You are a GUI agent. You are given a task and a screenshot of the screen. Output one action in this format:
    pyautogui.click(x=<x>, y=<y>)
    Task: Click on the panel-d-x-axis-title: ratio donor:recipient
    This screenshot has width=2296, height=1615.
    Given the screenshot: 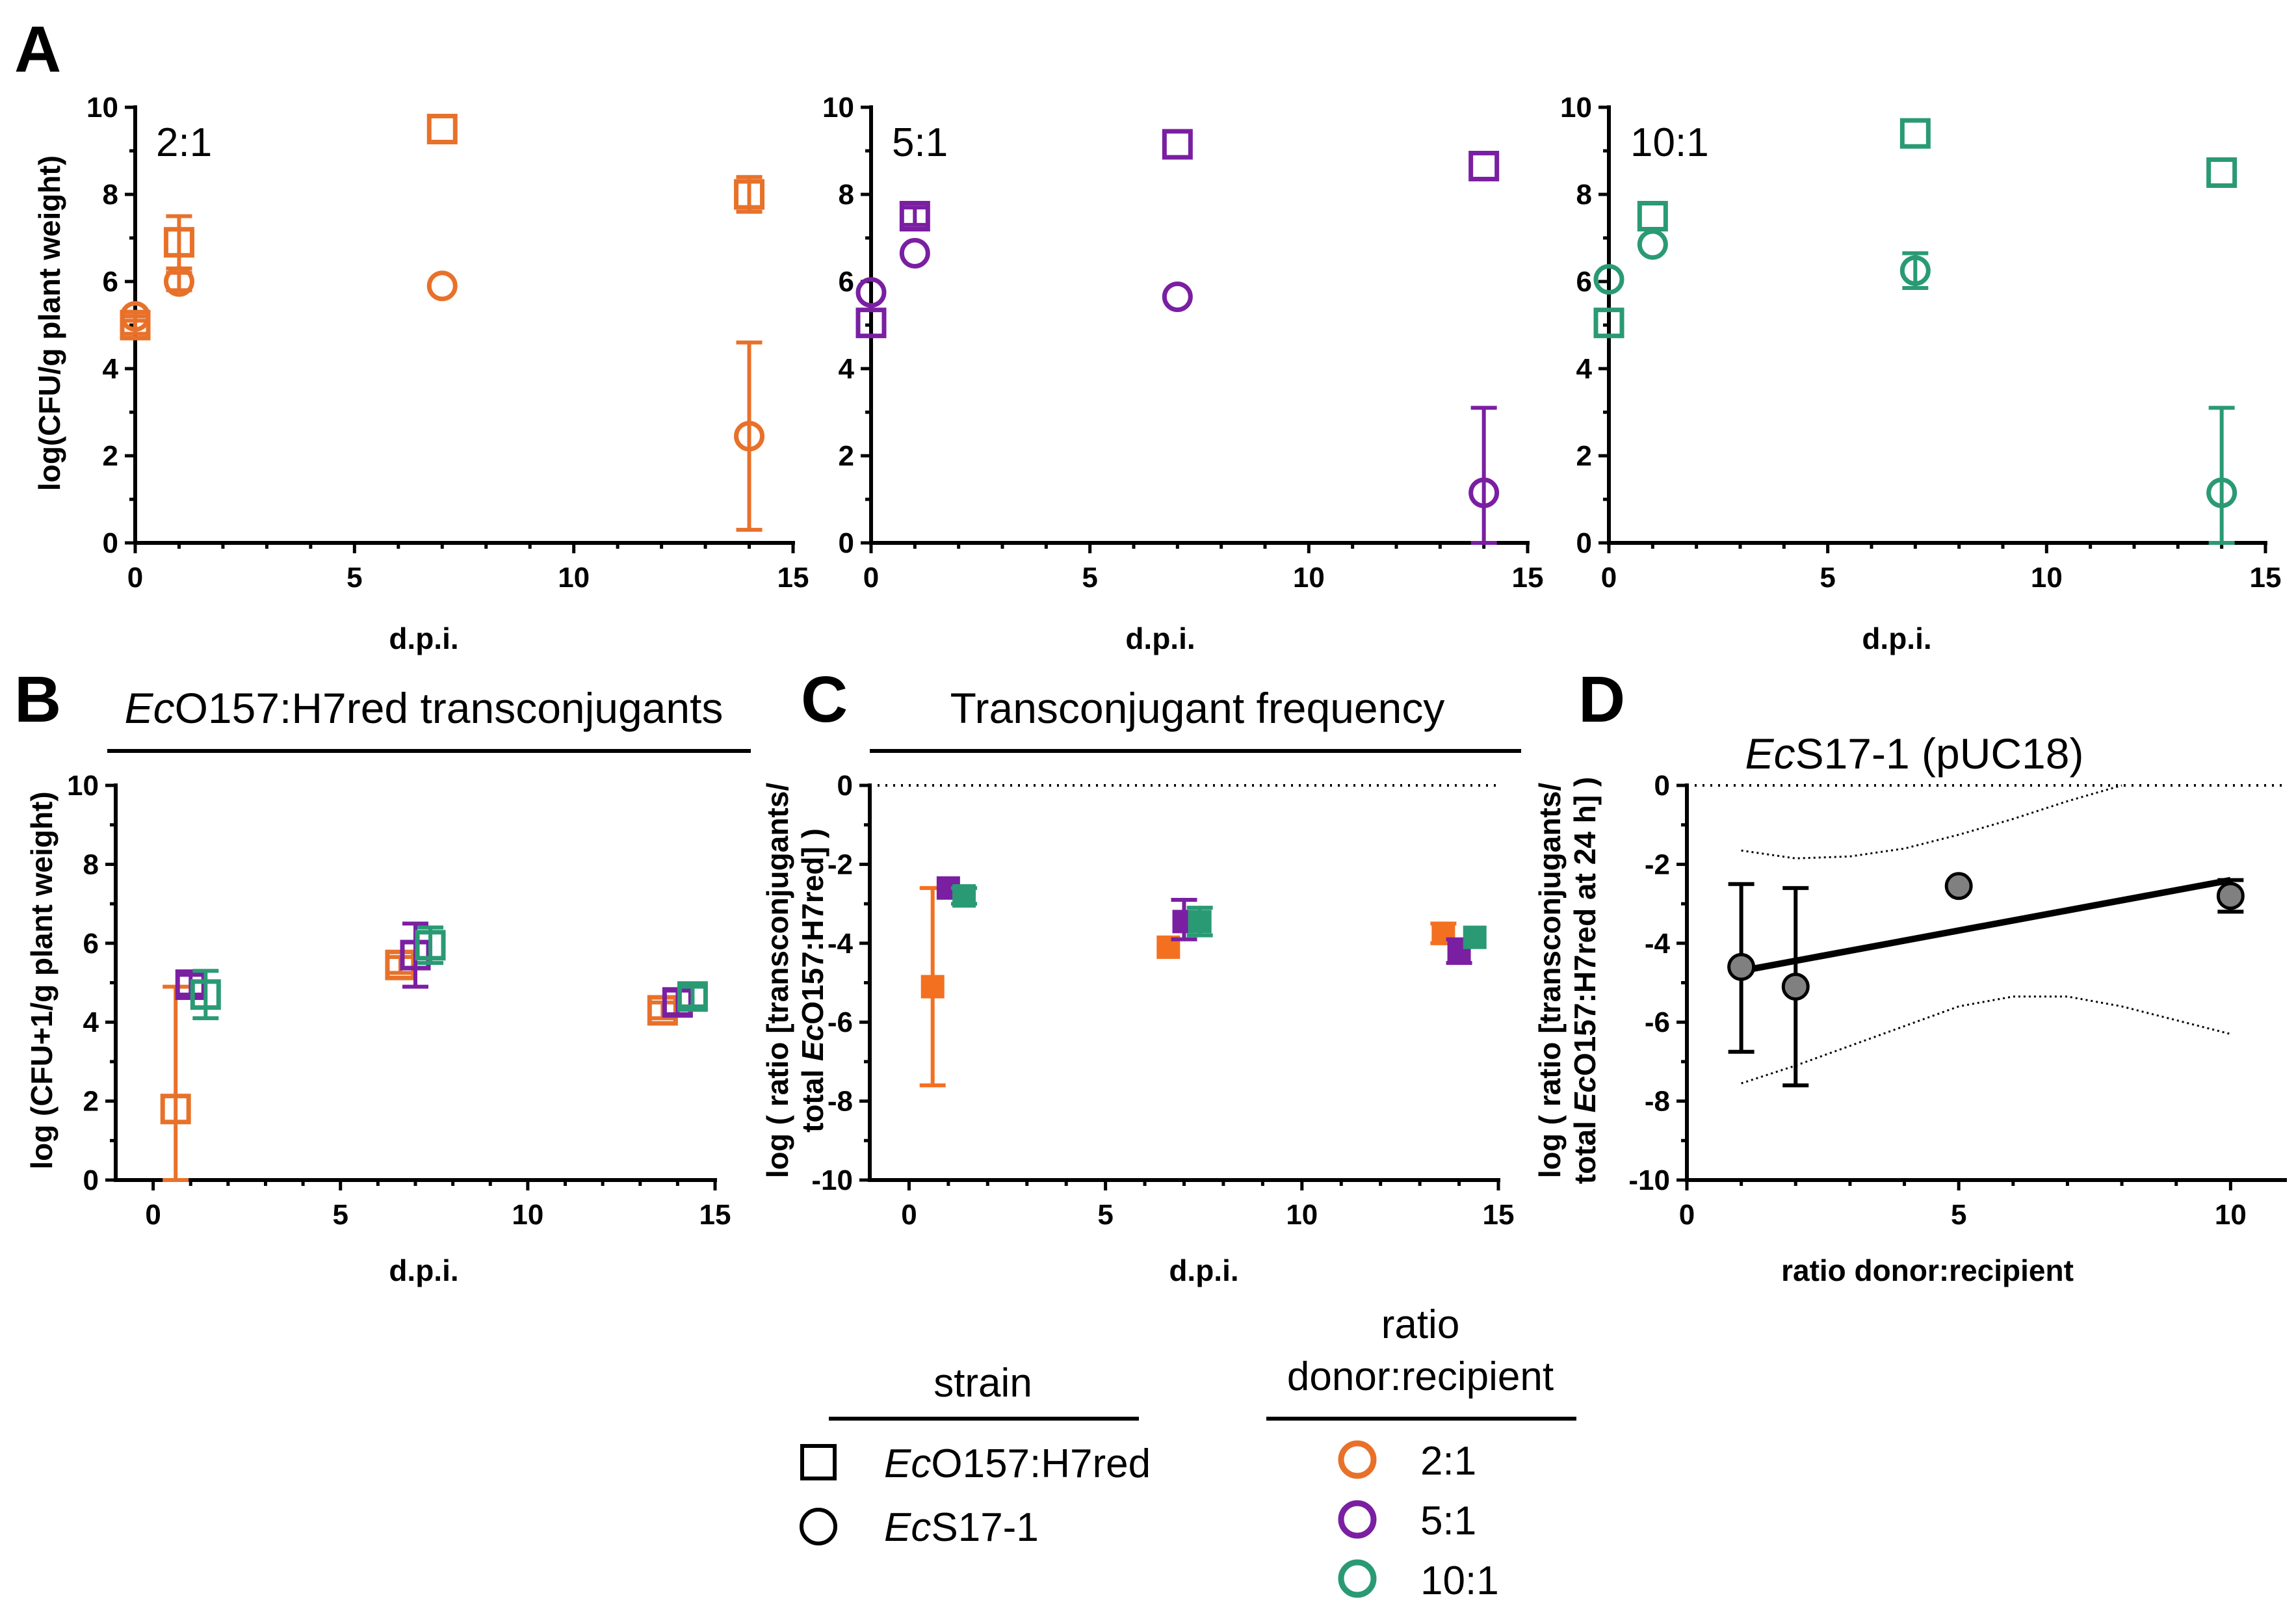 What is the action you would take?
    pyautogui.click(x=1927, y=1270)
    